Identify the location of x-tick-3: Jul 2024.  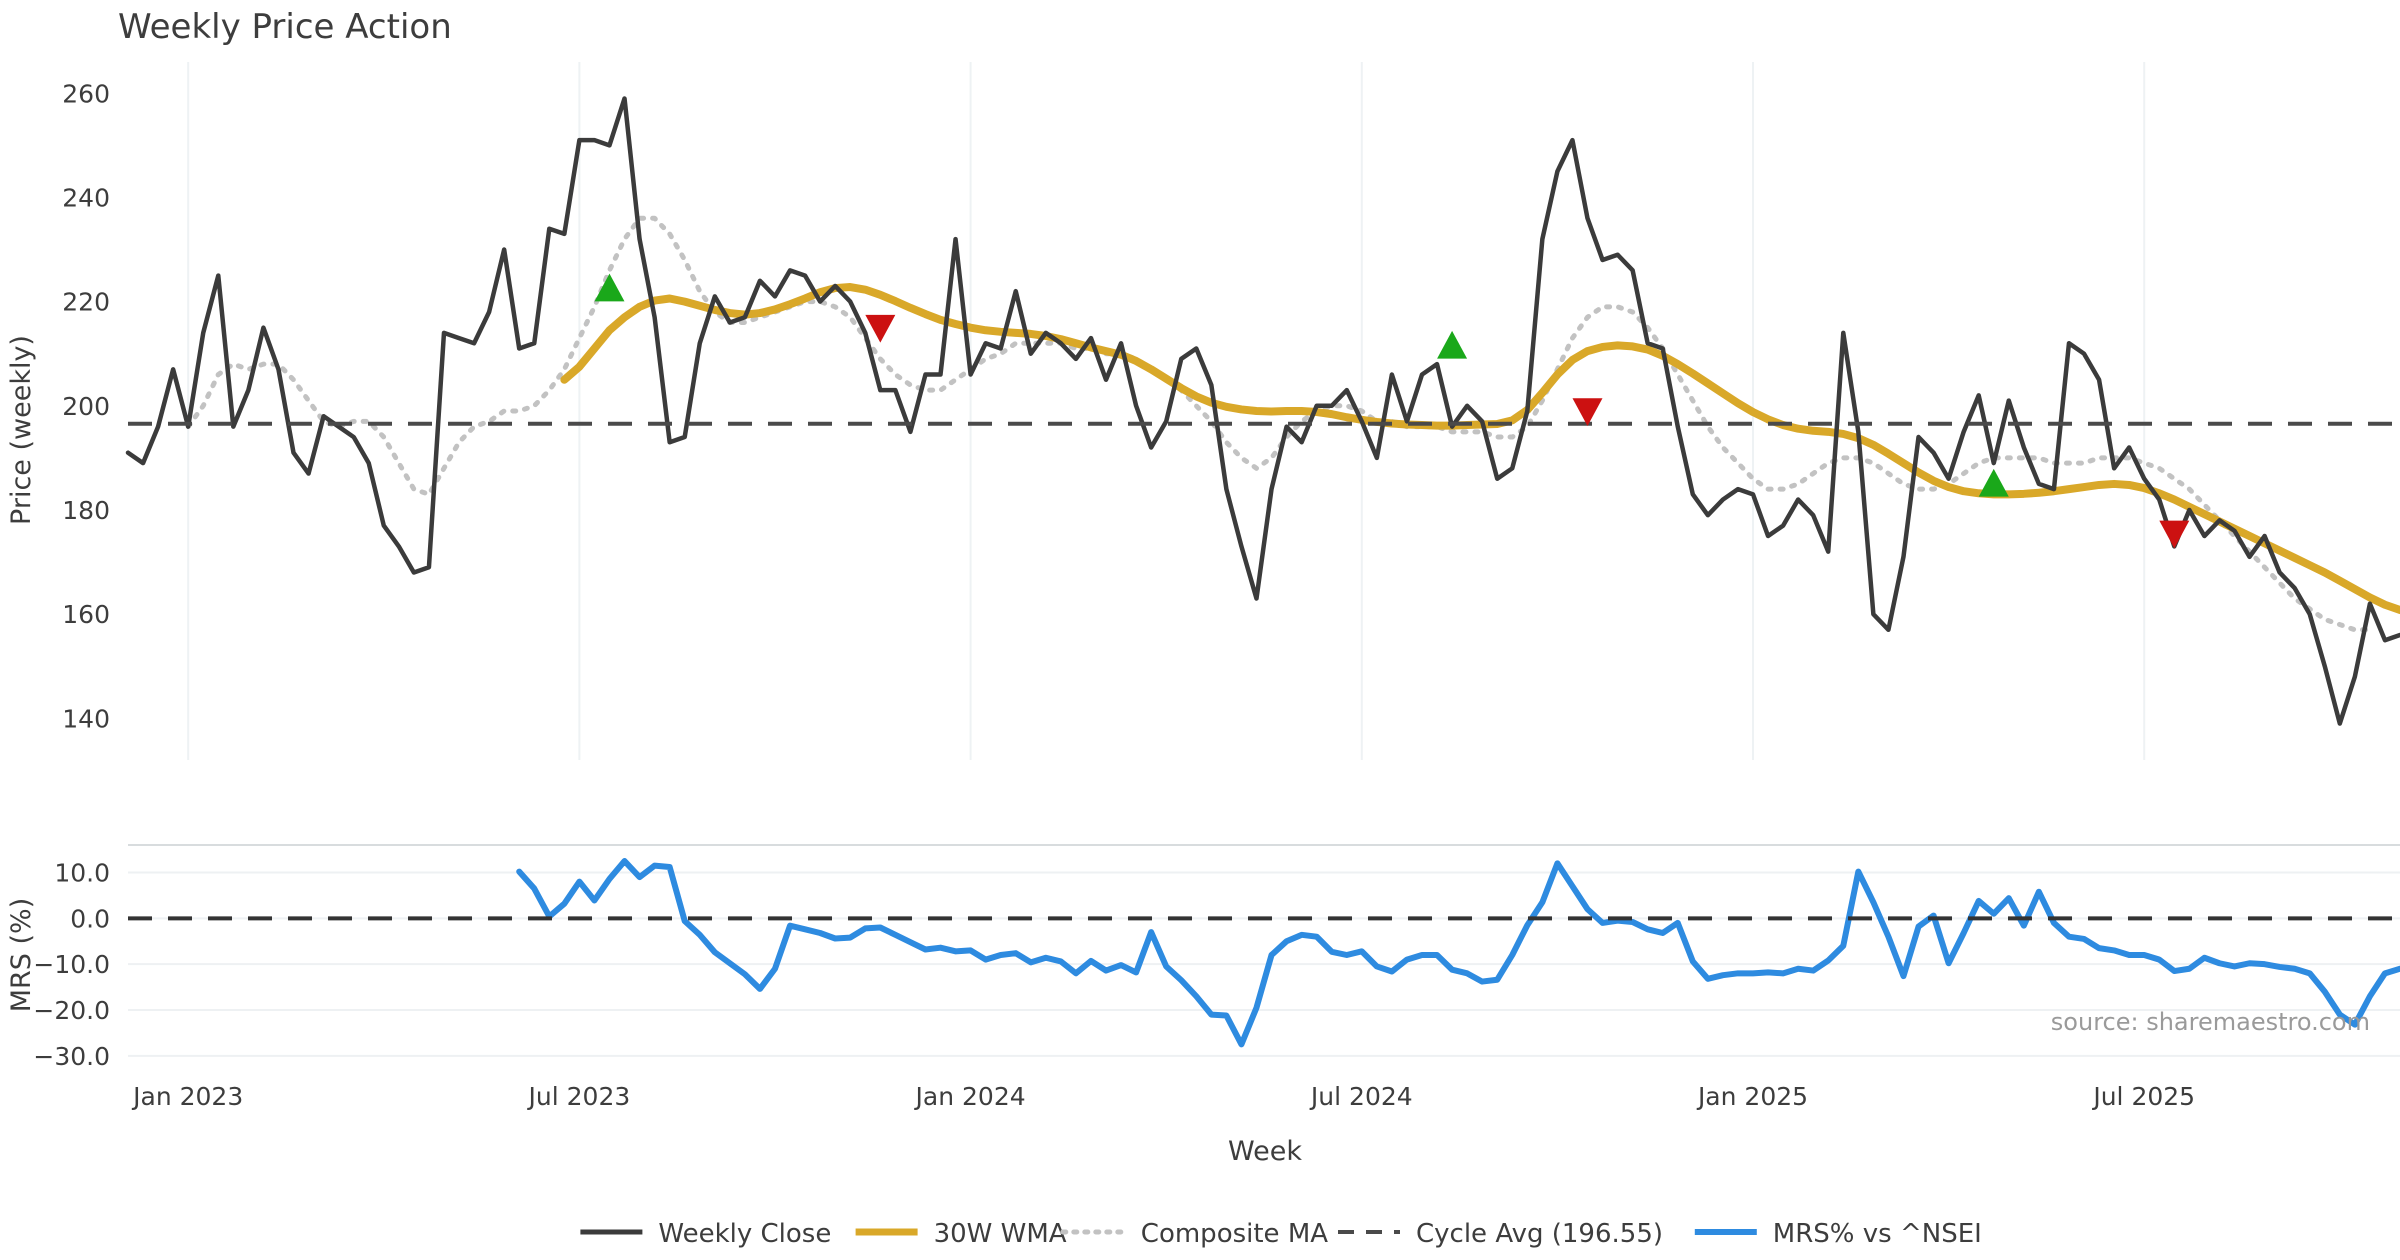
(1361, 1096).